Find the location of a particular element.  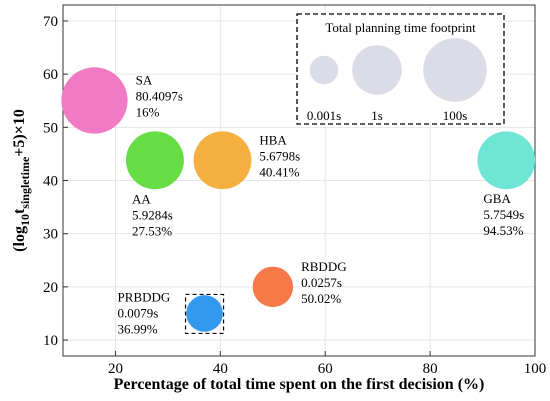

legend-item-label: 1s is located at coordinates (377, 115).